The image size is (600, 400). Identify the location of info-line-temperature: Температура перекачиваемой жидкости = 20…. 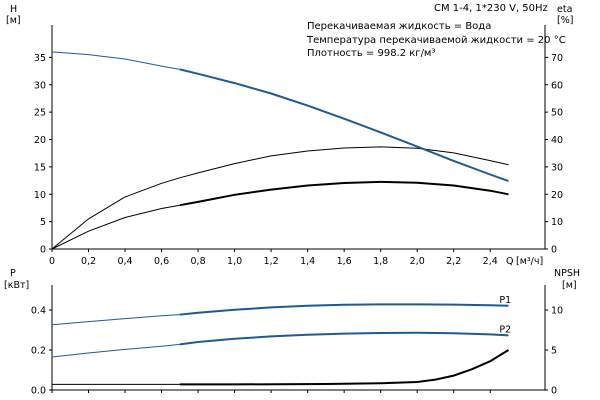
(436, 40).